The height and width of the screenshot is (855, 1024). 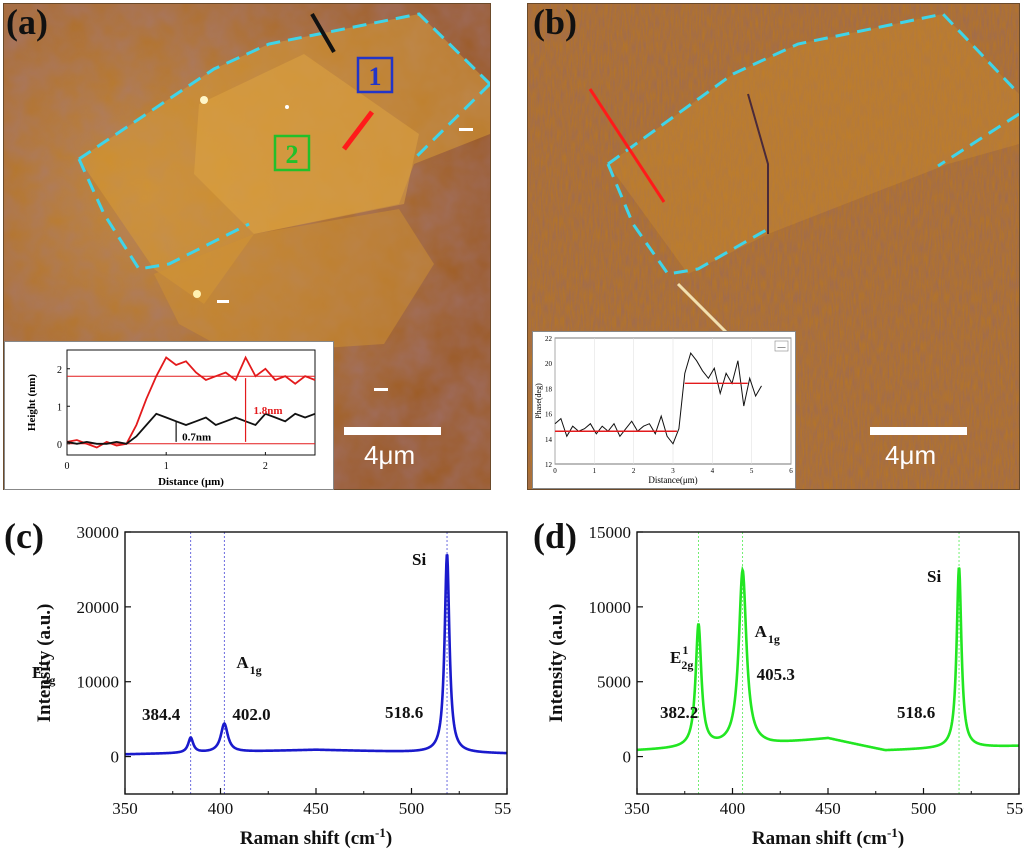 What do you see at coordinates (614, 682) in the screenshot?
I see `y-tick-label: 5000` at bounding box center [614, 682].